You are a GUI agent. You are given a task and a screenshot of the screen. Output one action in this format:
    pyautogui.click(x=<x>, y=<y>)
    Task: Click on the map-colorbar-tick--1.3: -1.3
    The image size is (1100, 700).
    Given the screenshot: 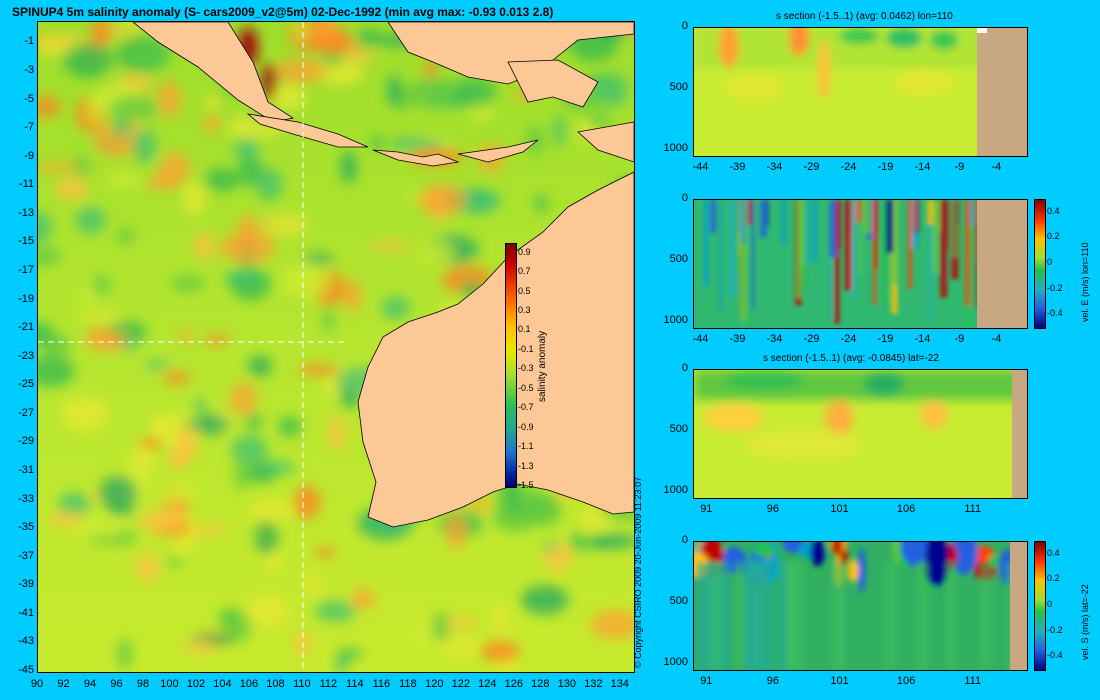 What is the action you would take?
    pyautogui.click(x=526, y=465)
    